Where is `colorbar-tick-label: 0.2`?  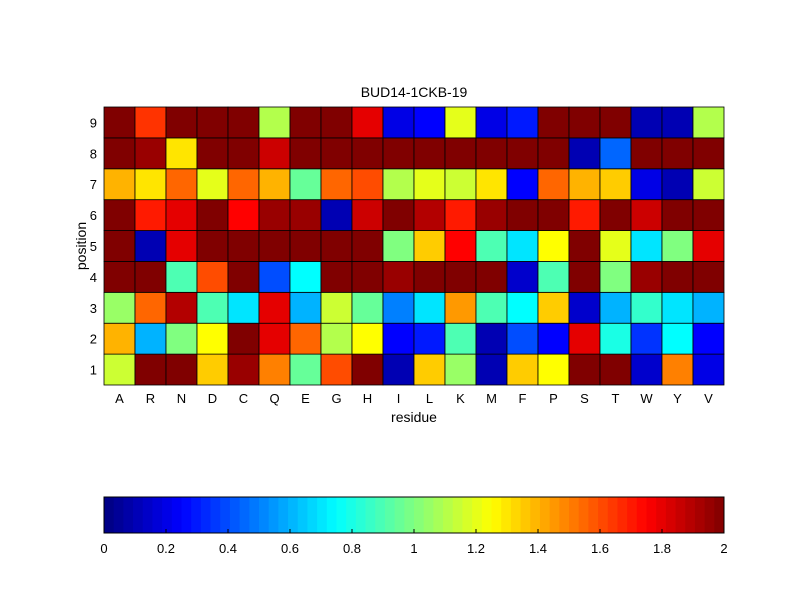
colorbar-tick-label: 0.2 is located at coordinates (166, 548).